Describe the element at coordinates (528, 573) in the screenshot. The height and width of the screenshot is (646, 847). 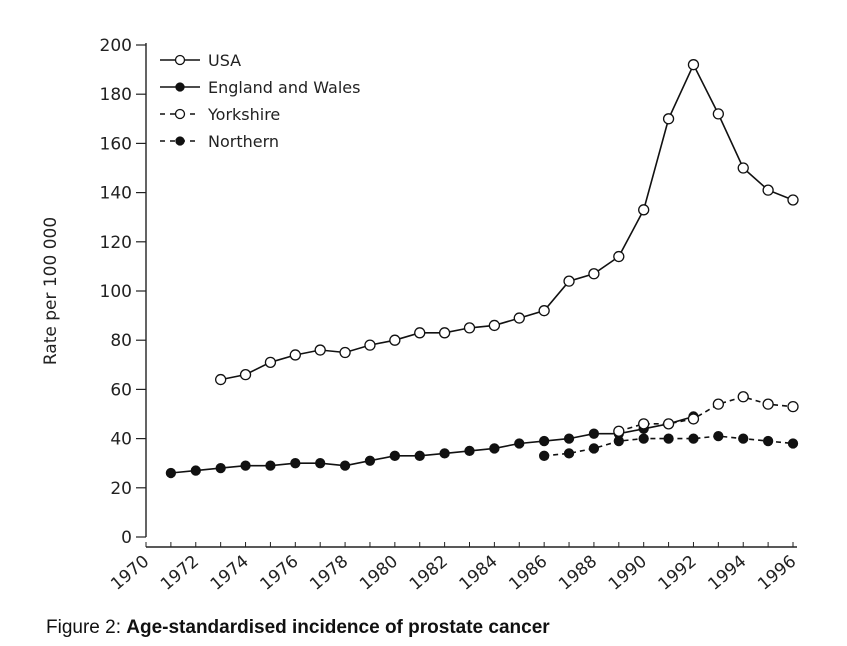
I see `x-tick-label: 1986` at that location.